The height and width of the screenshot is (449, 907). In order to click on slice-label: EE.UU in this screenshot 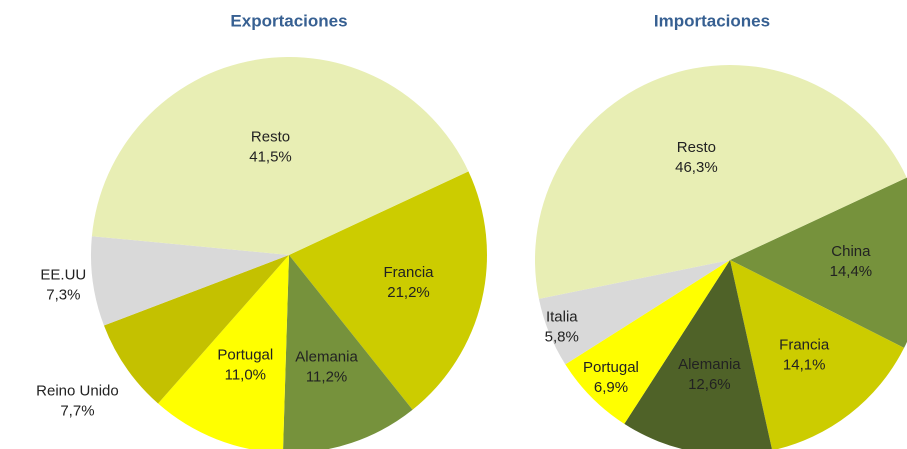, I will do `click(63, 274)`.